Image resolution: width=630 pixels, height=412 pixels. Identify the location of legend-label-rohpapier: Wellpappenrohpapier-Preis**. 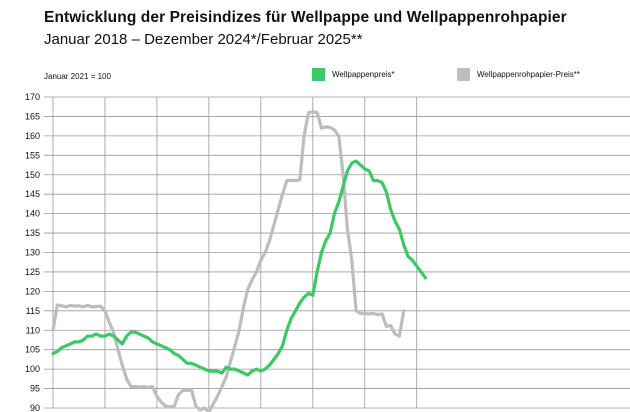
(529, 74).